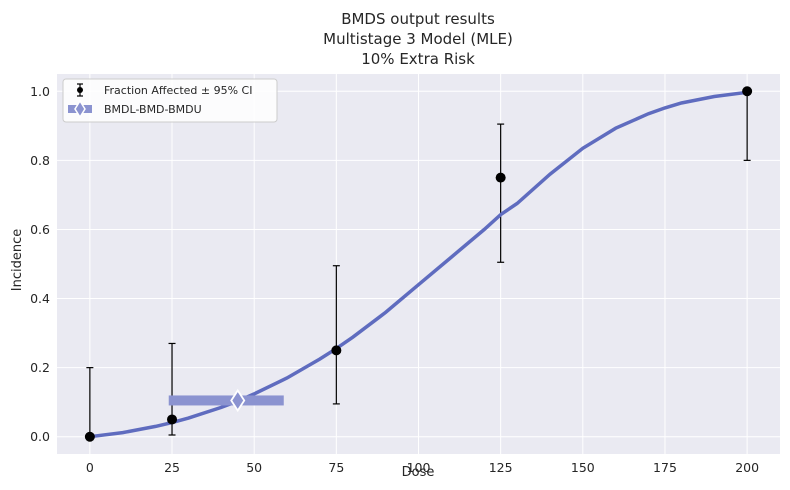 Image resolution: width=790 pixels, height=490 pixels. Describe the element at coordinates (40, 160) in the screenshot. I see `y-tick-label: 0.8` at that location.